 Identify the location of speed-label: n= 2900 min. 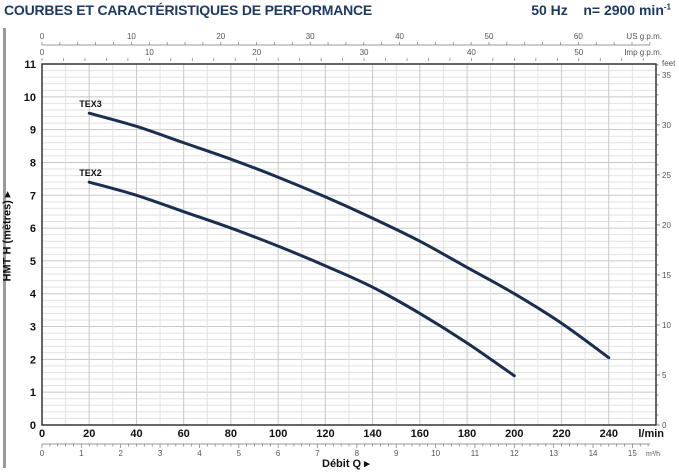
(623, 10).